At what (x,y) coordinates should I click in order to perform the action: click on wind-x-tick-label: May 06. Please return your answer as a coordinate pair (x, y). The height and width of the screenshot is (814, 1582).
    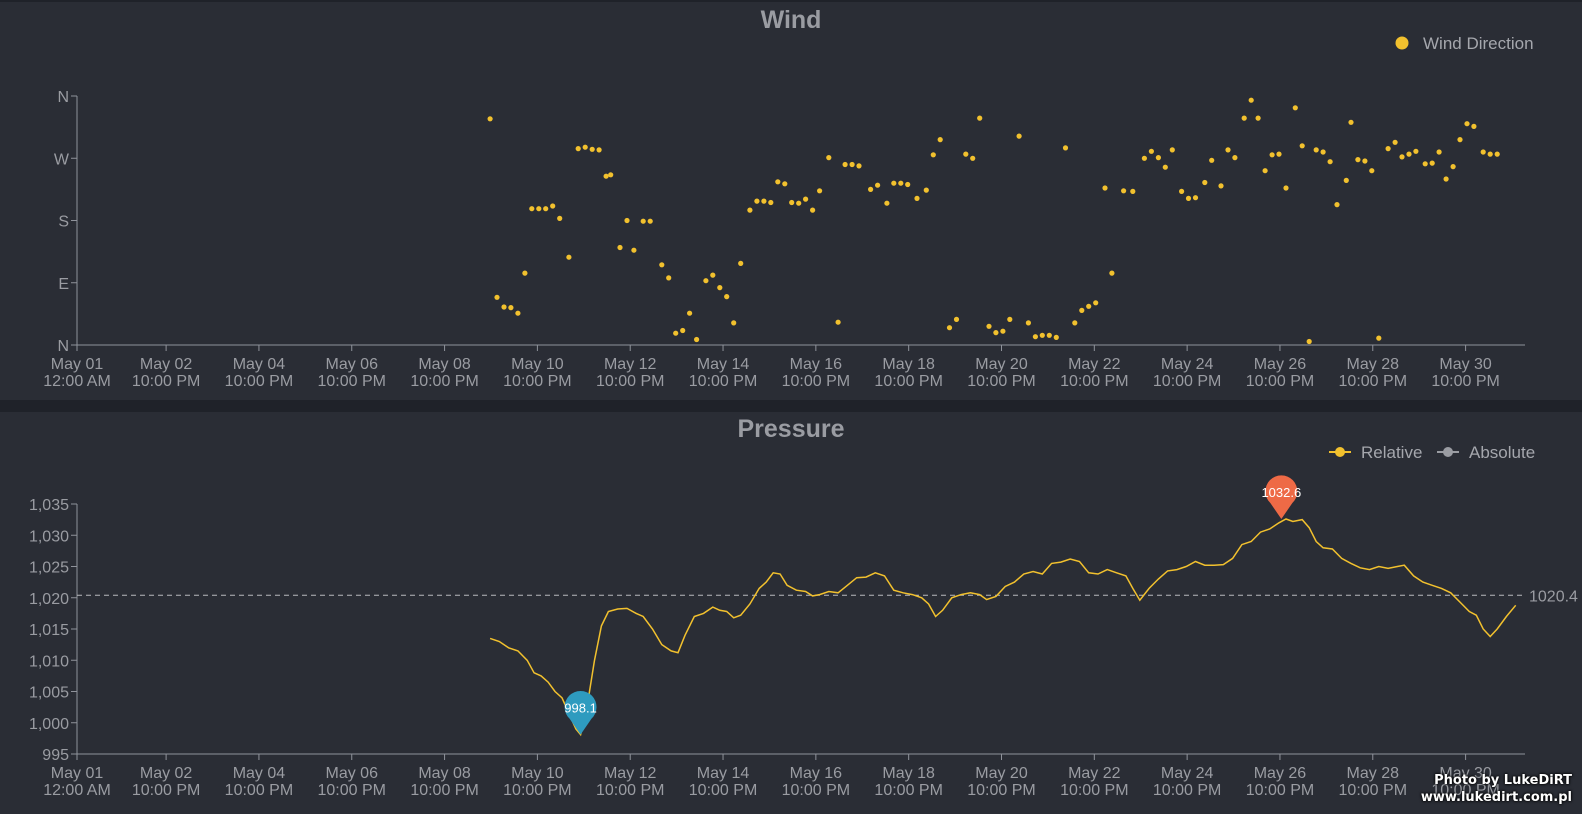
    Looking at the image, I should click on (352, 364).